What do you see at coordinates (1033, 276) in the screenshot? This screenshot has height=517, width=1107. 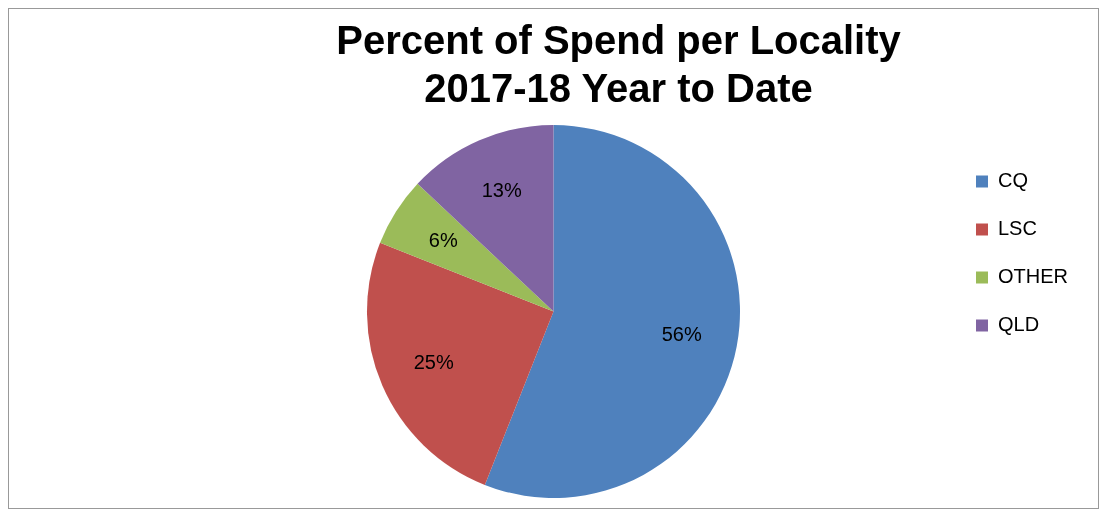 I see `legend-label: OTHER` at bounding box center [1033, 276].